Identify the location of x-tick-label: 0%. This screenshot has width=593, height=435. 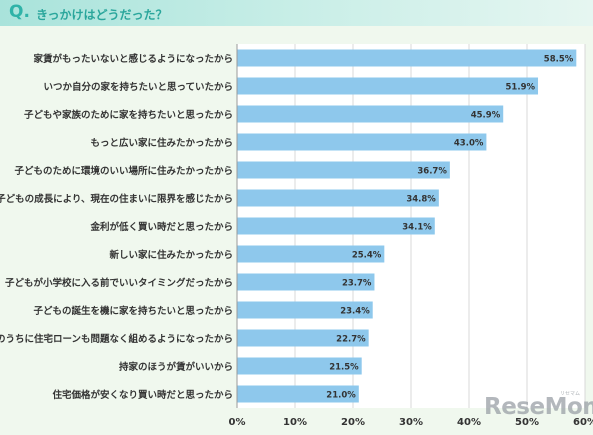
(237, 422).